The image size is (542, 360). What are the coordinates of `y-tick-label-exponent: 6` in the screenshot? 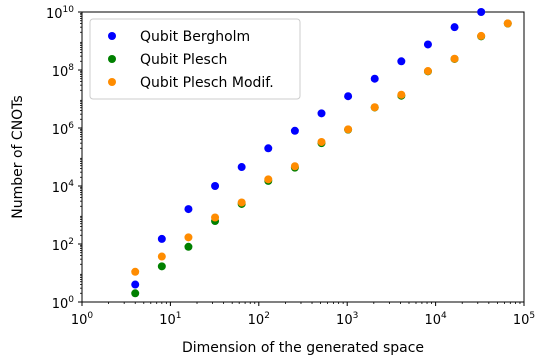 It's located at (71, 126).